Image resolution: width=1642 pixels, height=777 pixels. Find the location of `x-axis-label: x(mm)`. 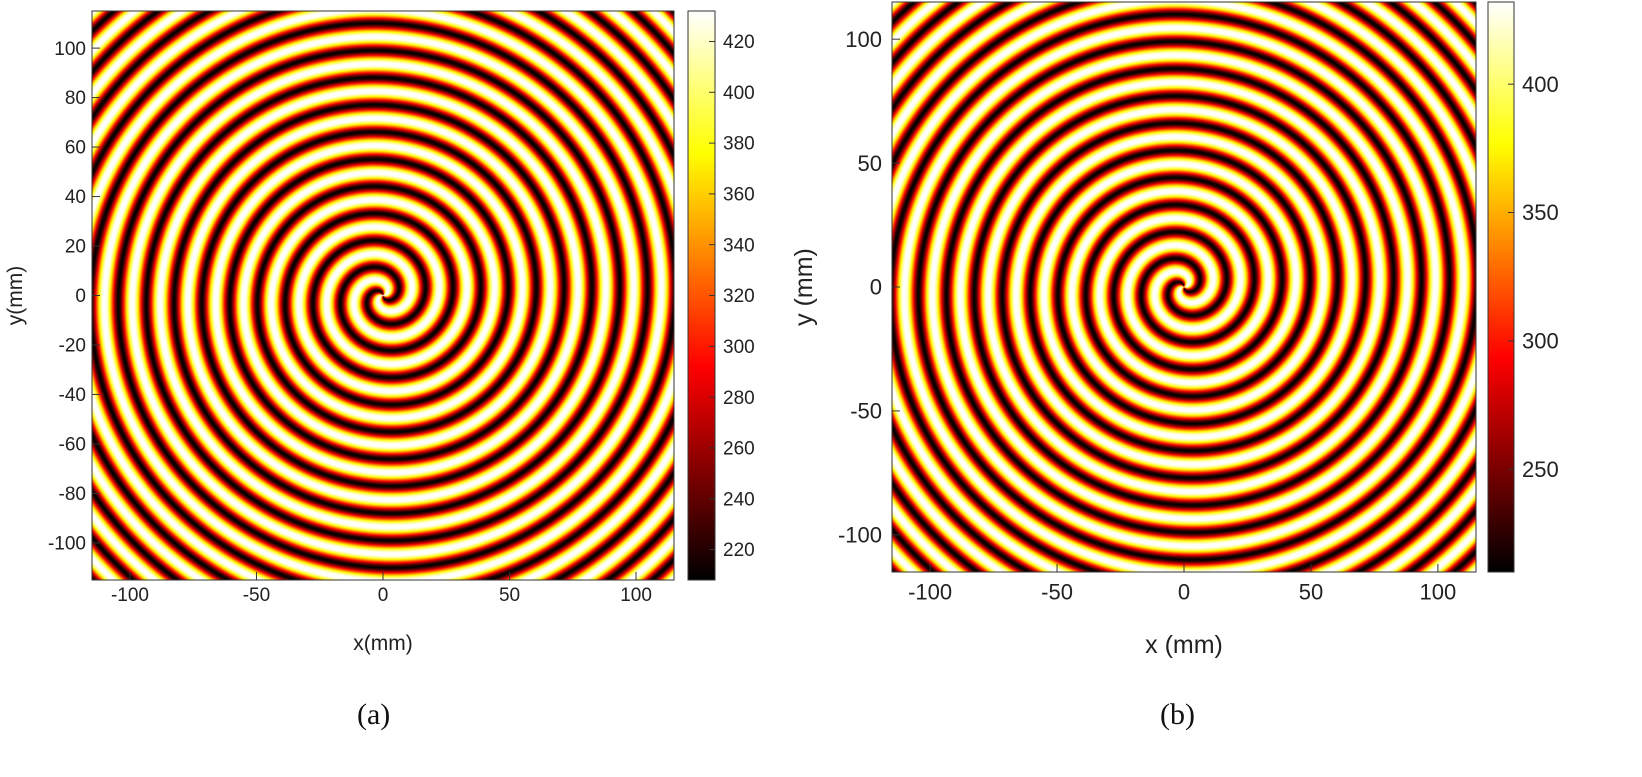

x-axis-label: x(mm) is located at coordinates (382, 643).